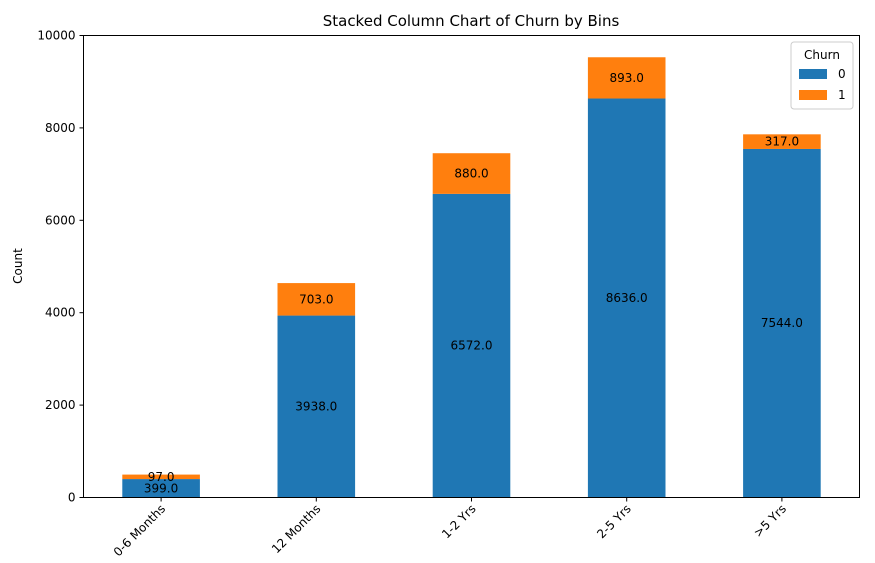  I want to click on data-label-series-1-5: 317.0, so click(782, 142).